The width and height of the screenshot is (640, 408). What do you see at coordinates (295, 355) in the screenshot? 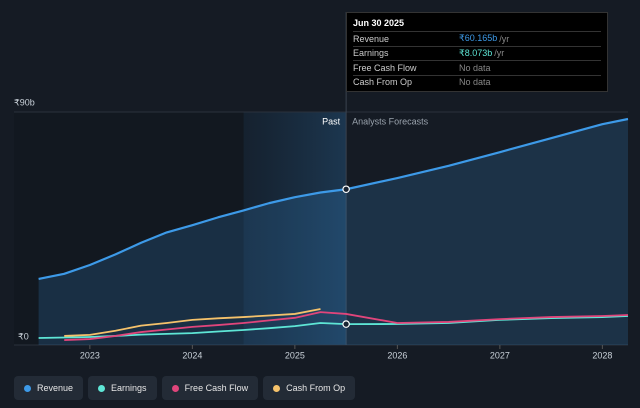
I see `x-tick-label: 2025` at bounding box center [295, 355].